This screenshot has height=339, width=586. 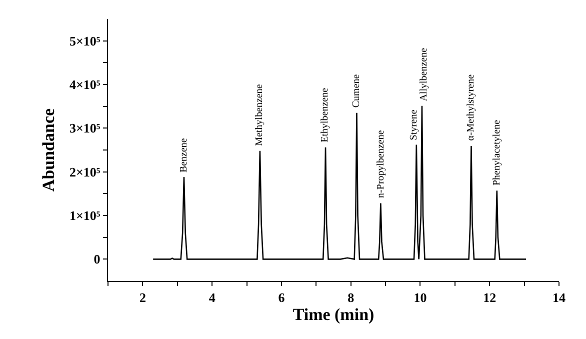 I want to click on x-tick-label: 6, so click(x=282, y=297).